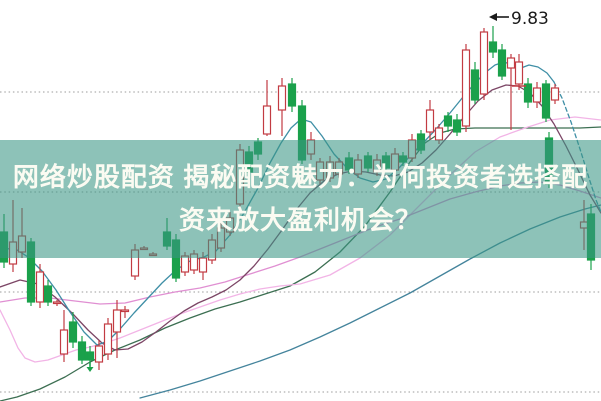 The image size is (601, 401). What do you see at coordinates (300, 220) in the screenshot?
I see `headline-line-2: 资来放大盈利机会？` at bounding box center [300, 220].